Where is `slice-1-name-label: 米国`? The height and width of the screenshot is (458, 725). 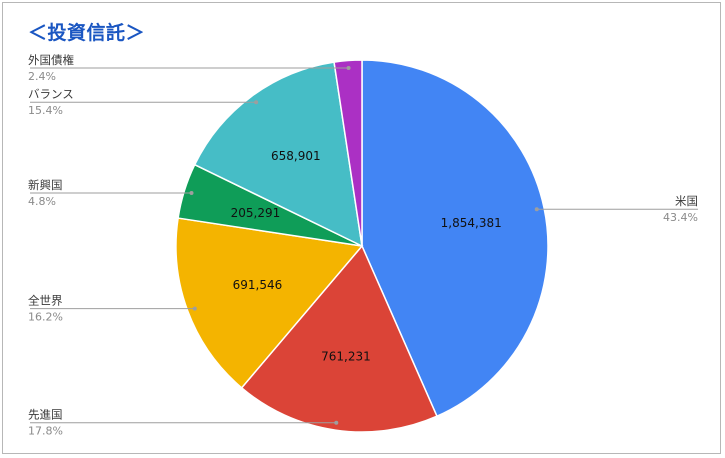
slice-1-name-label: 米国 is located at coordinates (686, 201).